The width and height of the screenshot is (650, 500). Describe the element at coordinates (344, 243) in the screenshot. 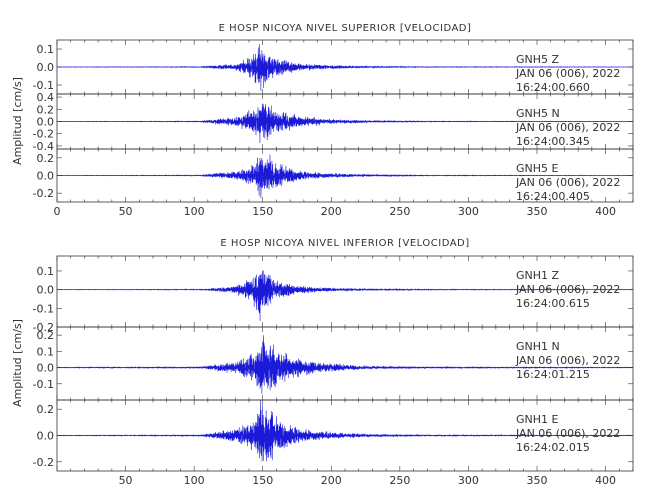

I see `chart-title: E HOSP NICOYA NIVEL INFERIOR [VELOCIDAD]` at that location.